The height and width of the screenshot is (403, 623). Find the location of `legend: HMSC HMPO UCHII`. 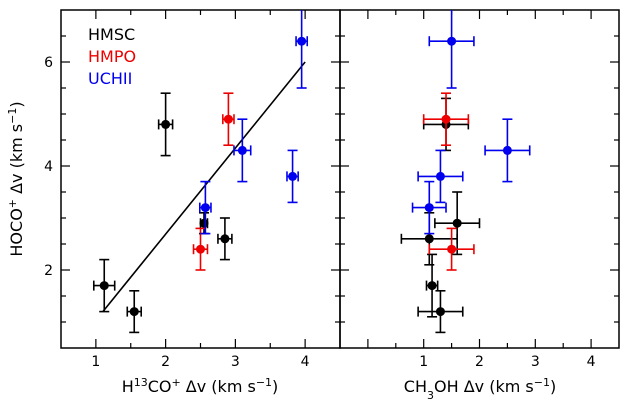

legend: HMSC HMPO UCHII is located at coordinates (112, 56).